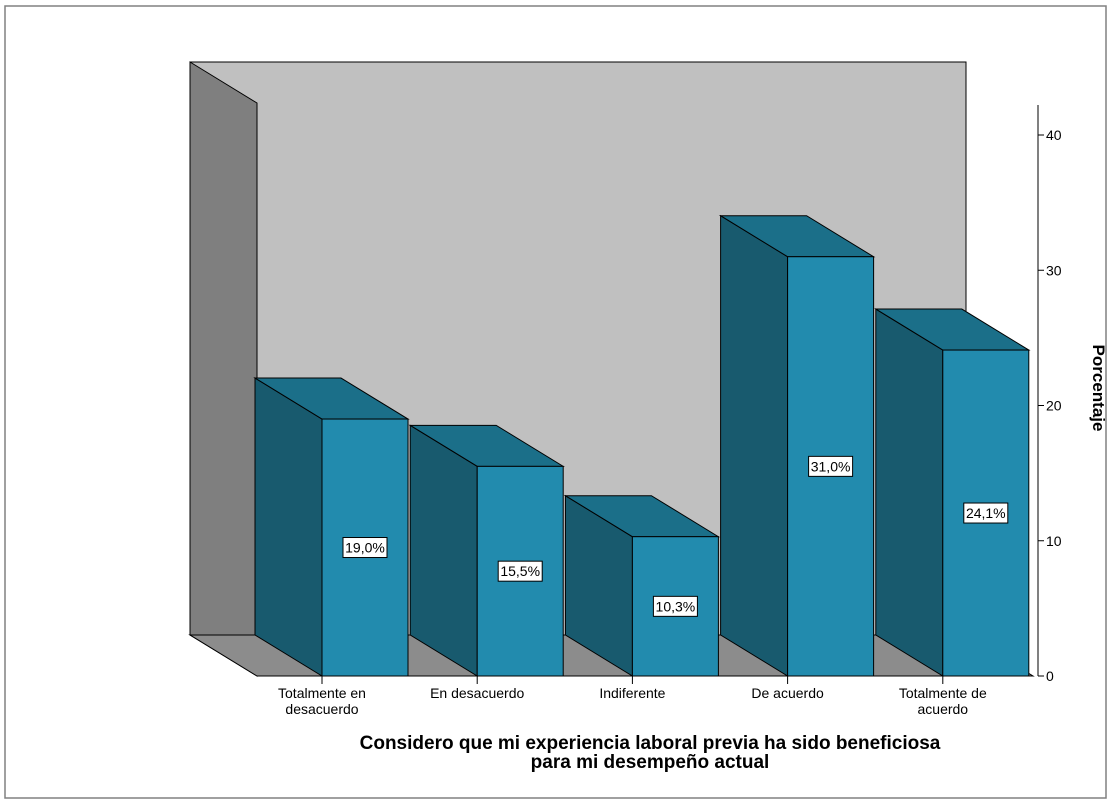 The image size is (1111, 801). What do you see at coordinates (1054, 135) in the screenshot?
I see `y-tick-label: 40` at bounding box center [1054, 135].